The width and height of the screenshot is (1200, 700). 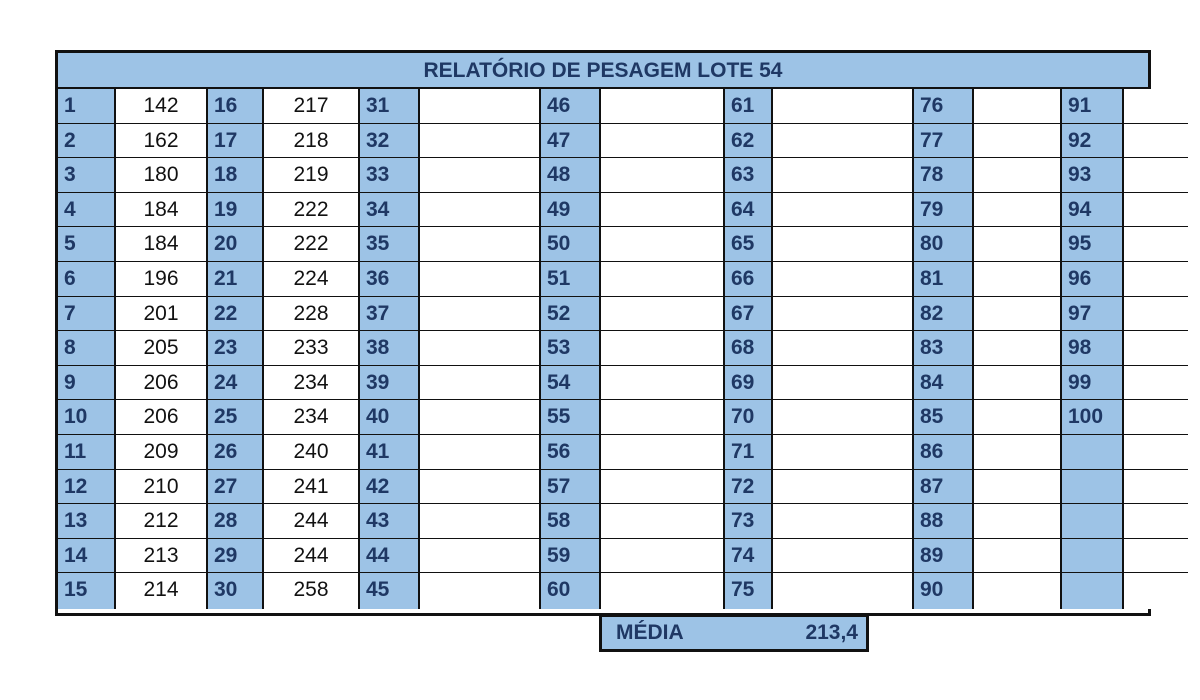 I want to click on row-number: 54, so click(x=571, y=383).